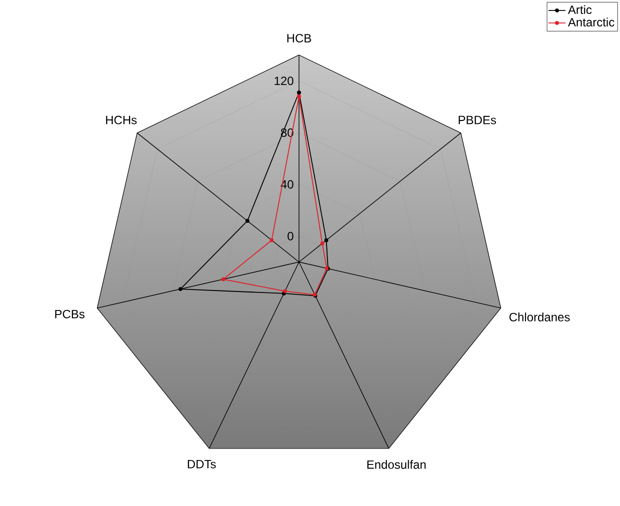  I want to click on spoke-label: Endosulfan, so click(396, 464).